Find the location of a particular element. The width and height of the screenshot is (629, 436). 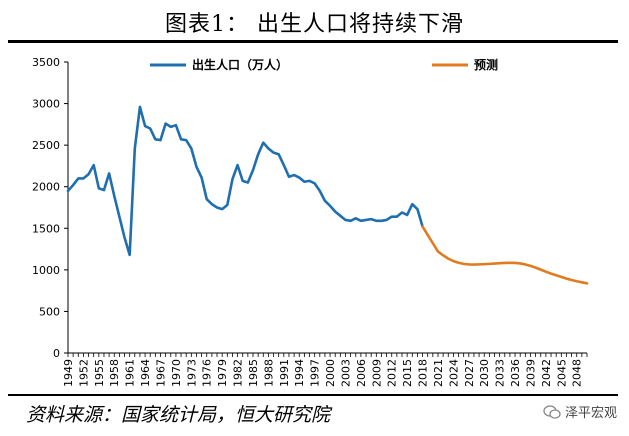

watermark: 泽平宏观 is located at coordinates (580, 411).